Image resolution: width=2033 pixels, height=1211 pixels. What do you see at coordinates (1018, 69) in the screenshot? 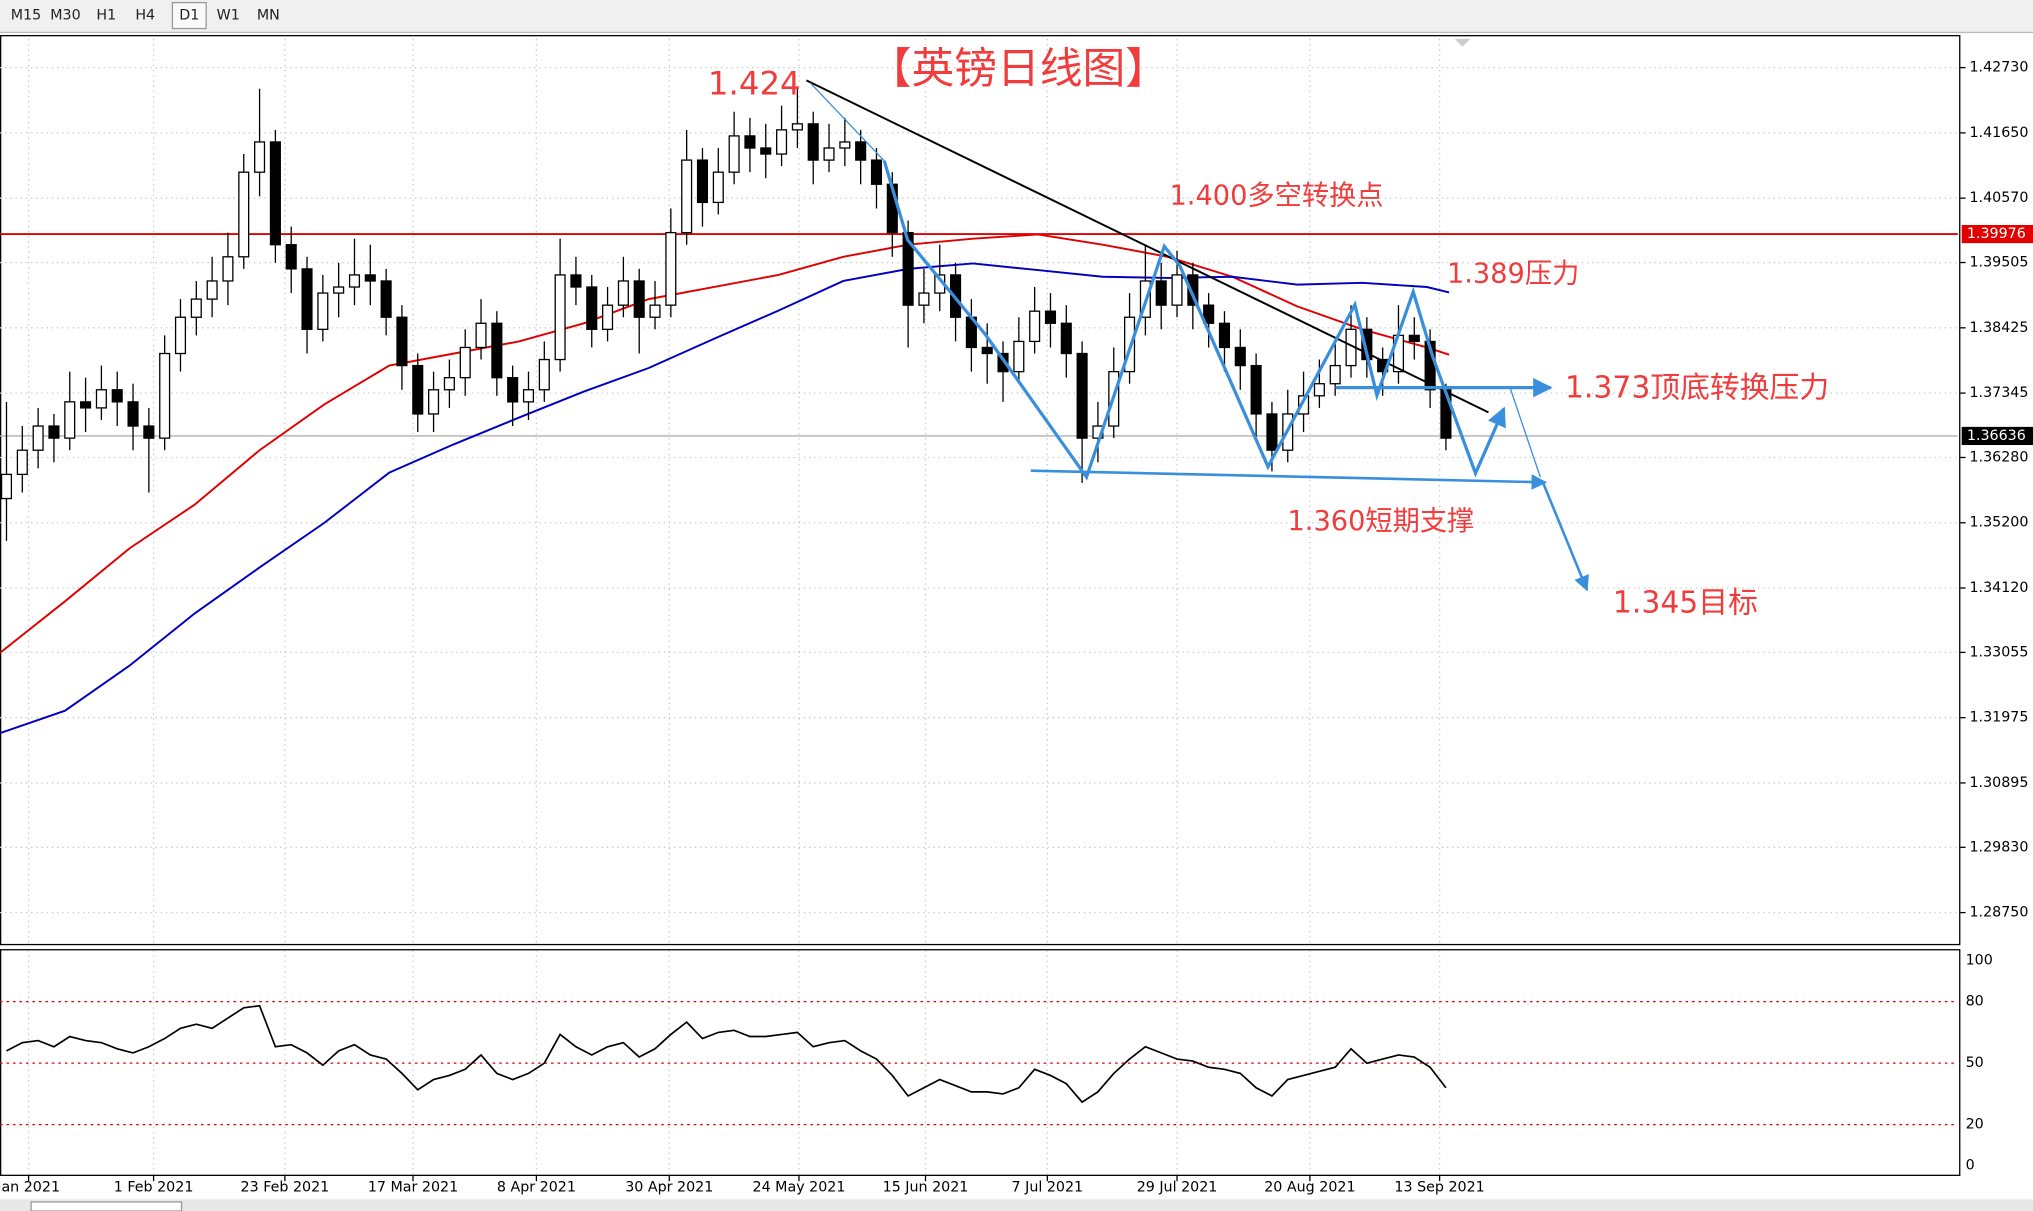
I see `annotation-title: 【英镑日线图】` at bounding box center [1018, 69].